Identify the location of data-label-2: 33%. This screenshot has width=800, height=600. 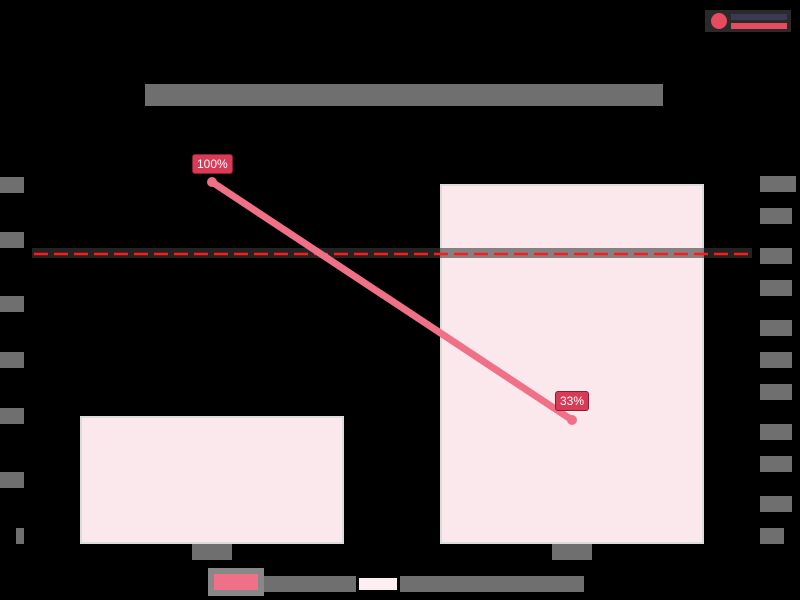
(572, 401).